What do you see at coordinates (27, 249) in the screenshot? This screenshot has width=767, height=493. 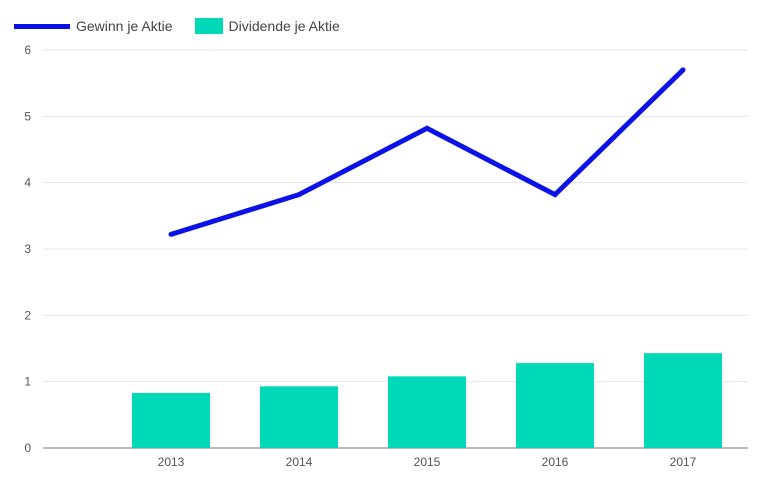 I see `y-tick-label-3: 3` at bounding box center [27, 249].